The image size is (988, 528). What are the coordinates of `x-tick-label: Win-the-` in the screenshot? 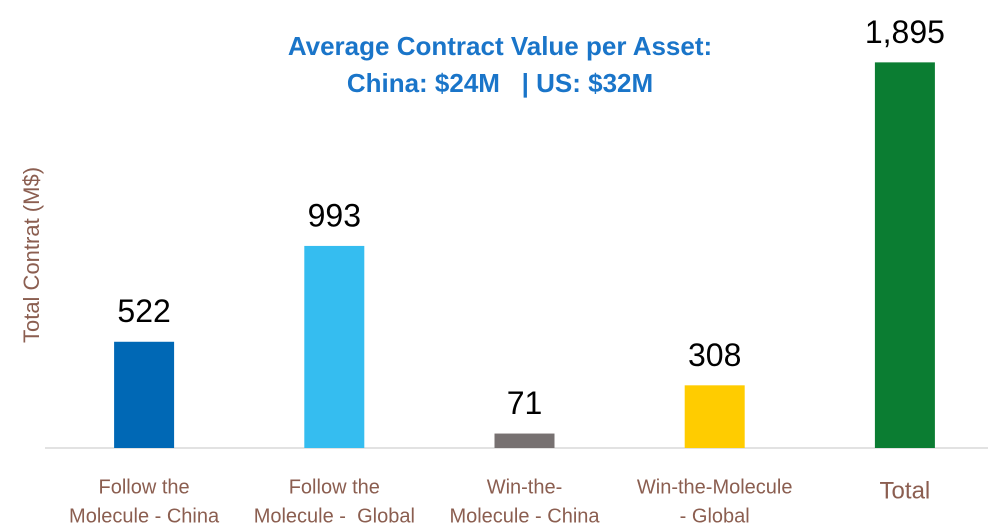 It's located at (525, 487).